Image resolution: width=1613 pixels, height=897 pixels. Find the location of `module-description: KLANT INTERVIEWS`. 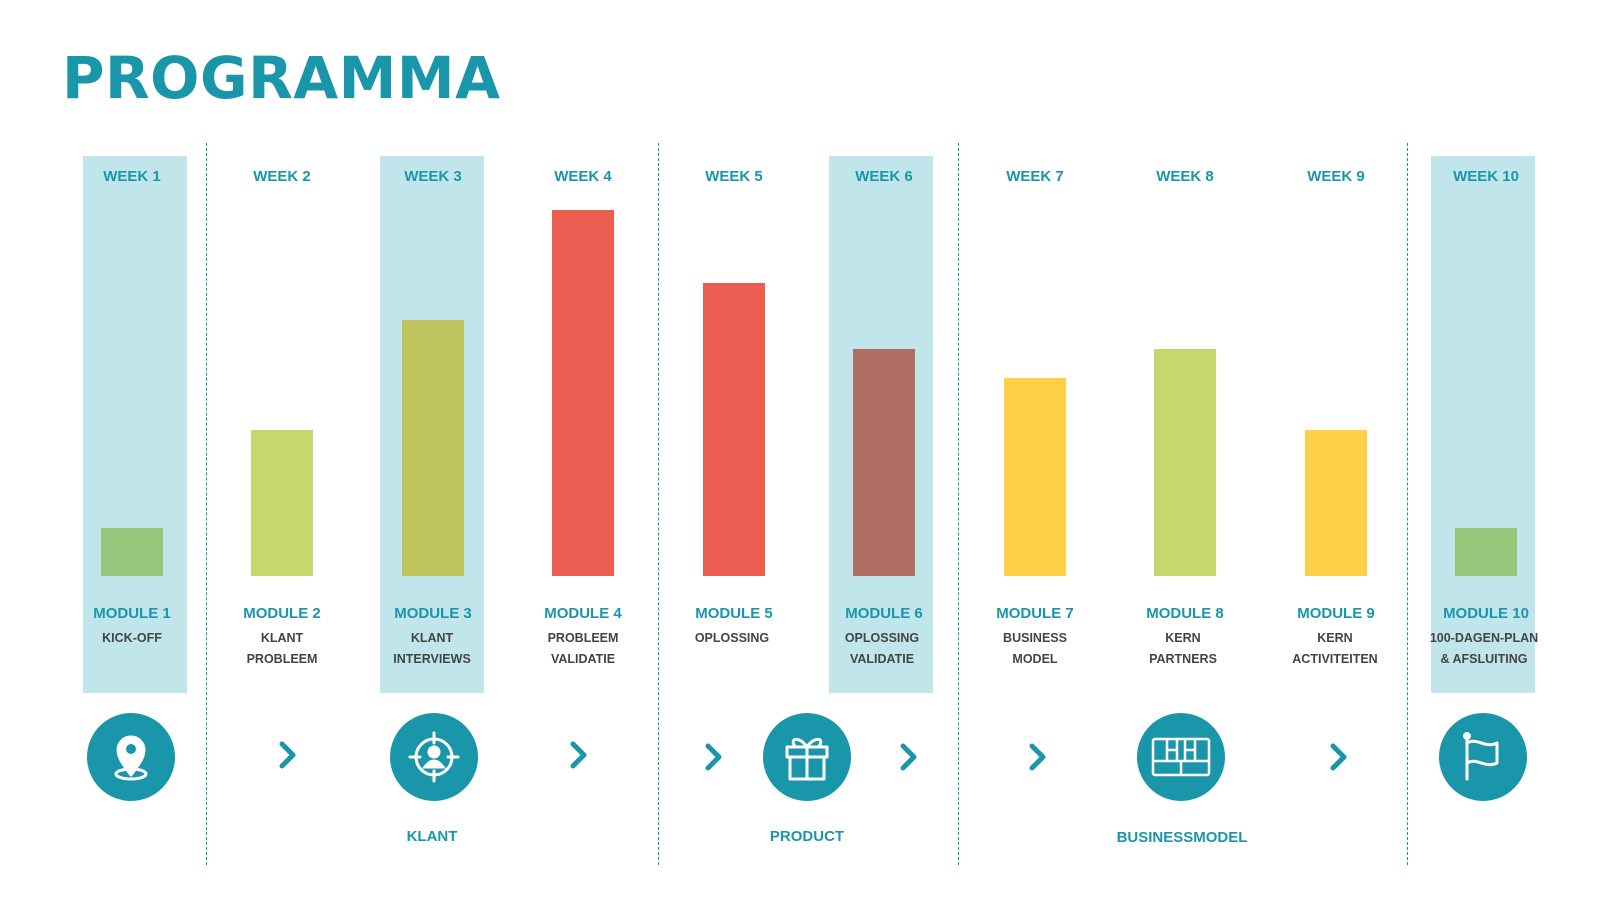

module-description: KLANT INTERVIEWS is located at coordinates (432, 648).